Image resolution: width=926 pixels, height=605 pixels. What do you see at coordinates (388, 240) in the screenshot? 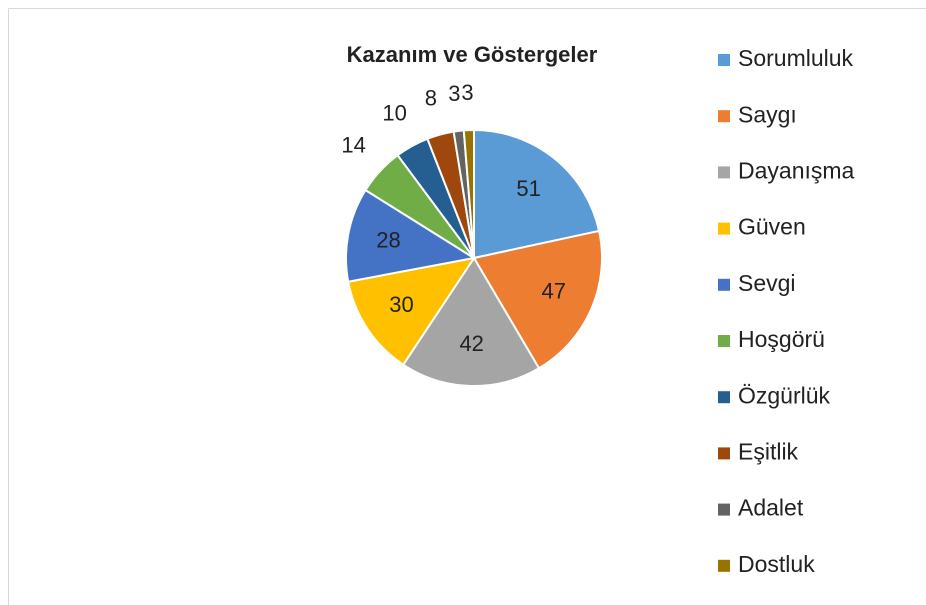
I see `data-label: 28` at bounding box center [388, 240].